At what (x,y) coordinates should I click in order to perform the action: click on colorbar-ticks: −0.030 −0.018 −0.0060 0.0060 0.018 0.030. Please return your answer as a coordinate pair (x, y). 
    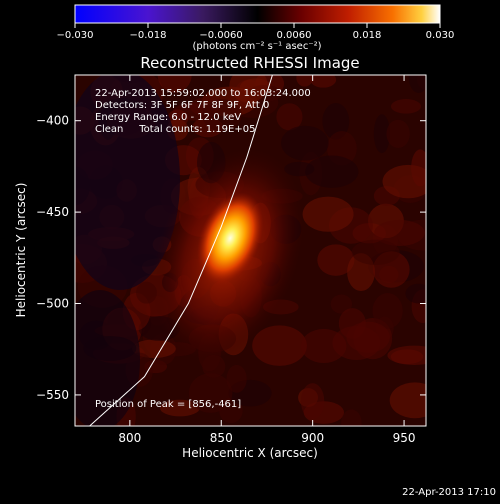
    Looking at the image, I should click on (255, 32).